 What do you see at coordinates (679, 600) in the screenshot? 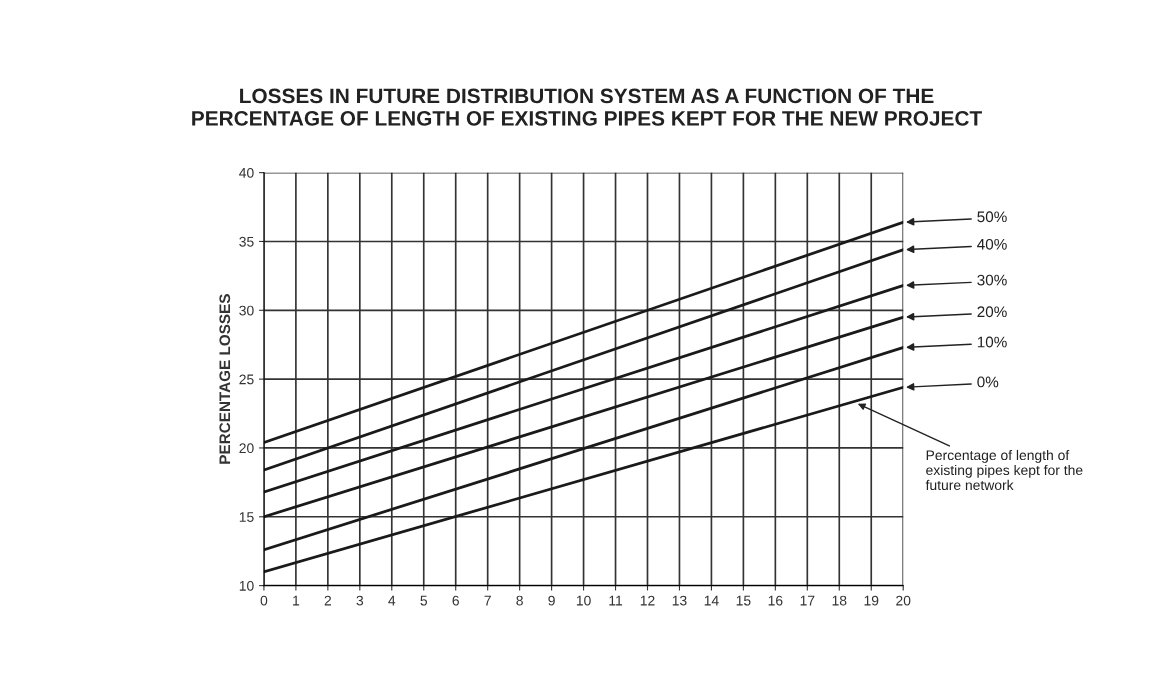
I see `x-tick-label: 13` at bounding box center [679, 600].